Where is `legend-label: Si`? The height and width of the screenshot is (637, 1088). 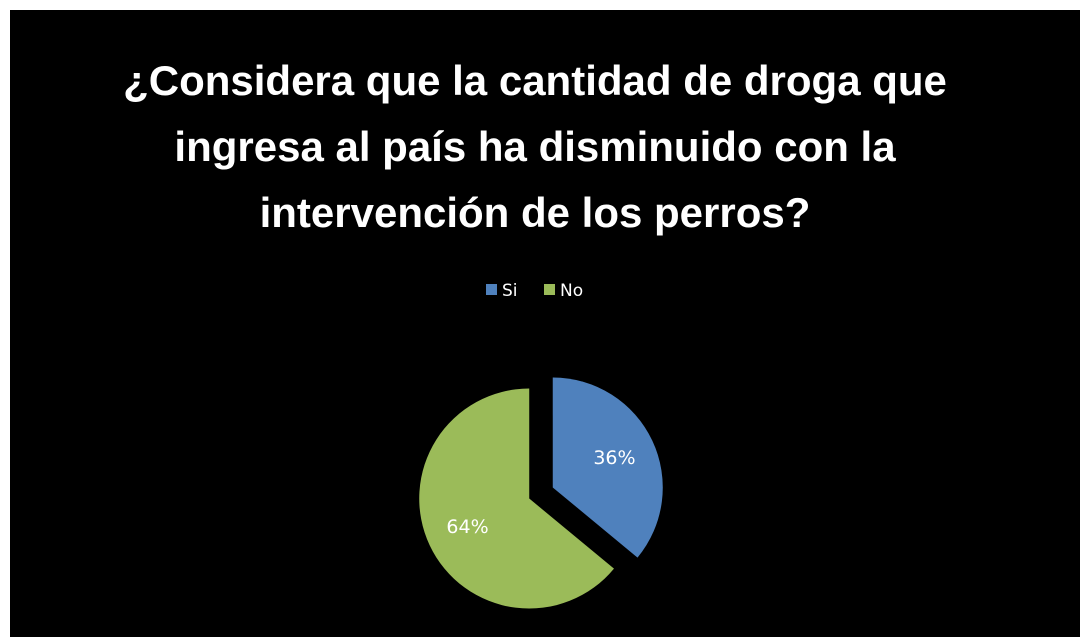 legend-label: Si is located at coordinates (510, 291).